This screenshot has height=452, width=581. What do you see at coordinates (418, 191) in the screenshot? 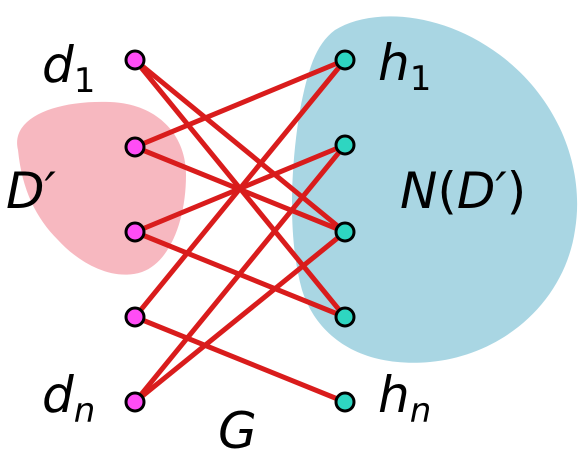
I see `label-neighborhood-fn: N` at bounding box center [418, 191].